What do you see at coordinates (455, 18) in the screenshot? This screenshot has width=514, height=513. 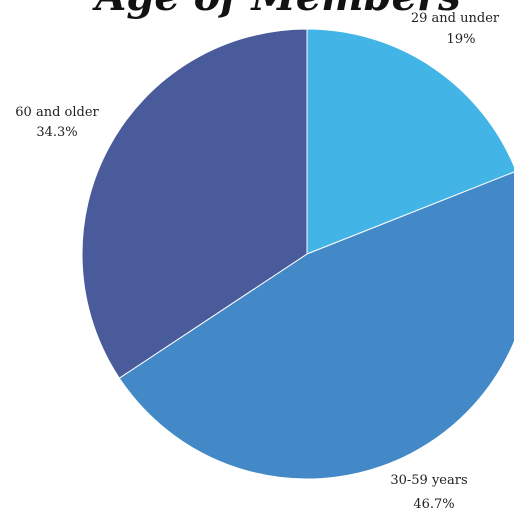 I see `slice-label-29-and-under: 29 and under` at bounding box center [455, 18].